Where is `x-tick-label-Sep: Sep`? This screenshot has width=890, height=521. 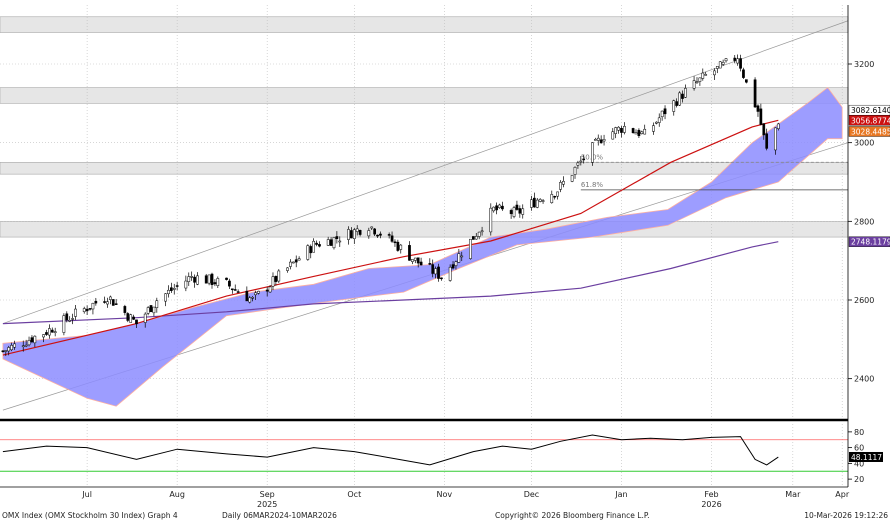
x-tick-label-Sep: Sep is located at coordinates (267, 494).